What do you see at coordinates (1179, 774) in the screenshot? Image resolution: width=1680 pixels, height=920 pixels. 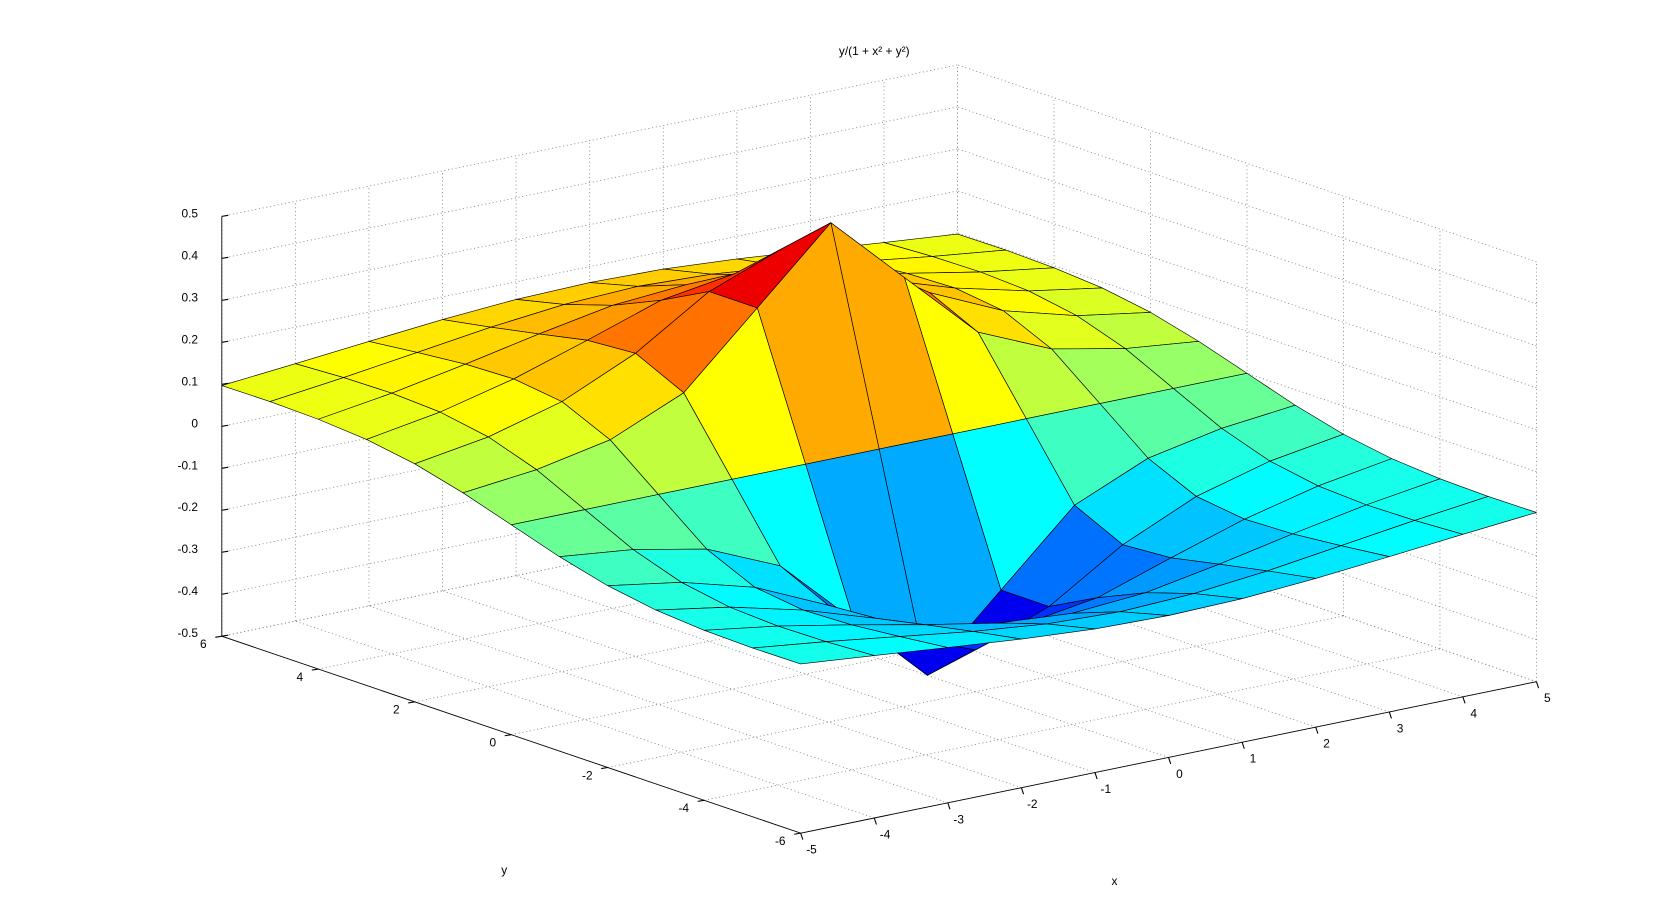 I see `x-tick-label: 0` at bounding box center [1179, 774].